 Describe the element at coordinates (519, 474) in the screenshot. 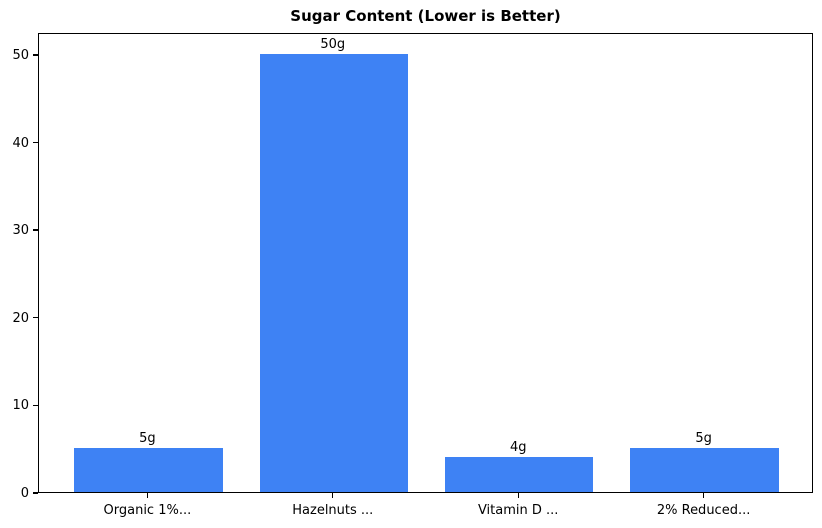

I see `bar-vitamin-d` at that location.